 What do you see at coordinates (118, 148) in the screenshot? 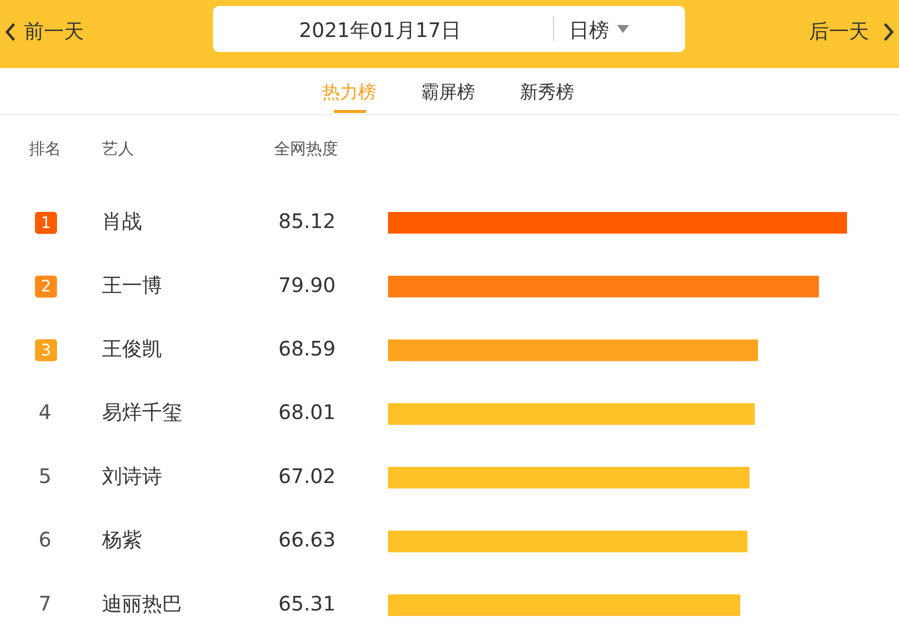
I see `y-axis-title: 艺人` at bounding box center [118, 148].